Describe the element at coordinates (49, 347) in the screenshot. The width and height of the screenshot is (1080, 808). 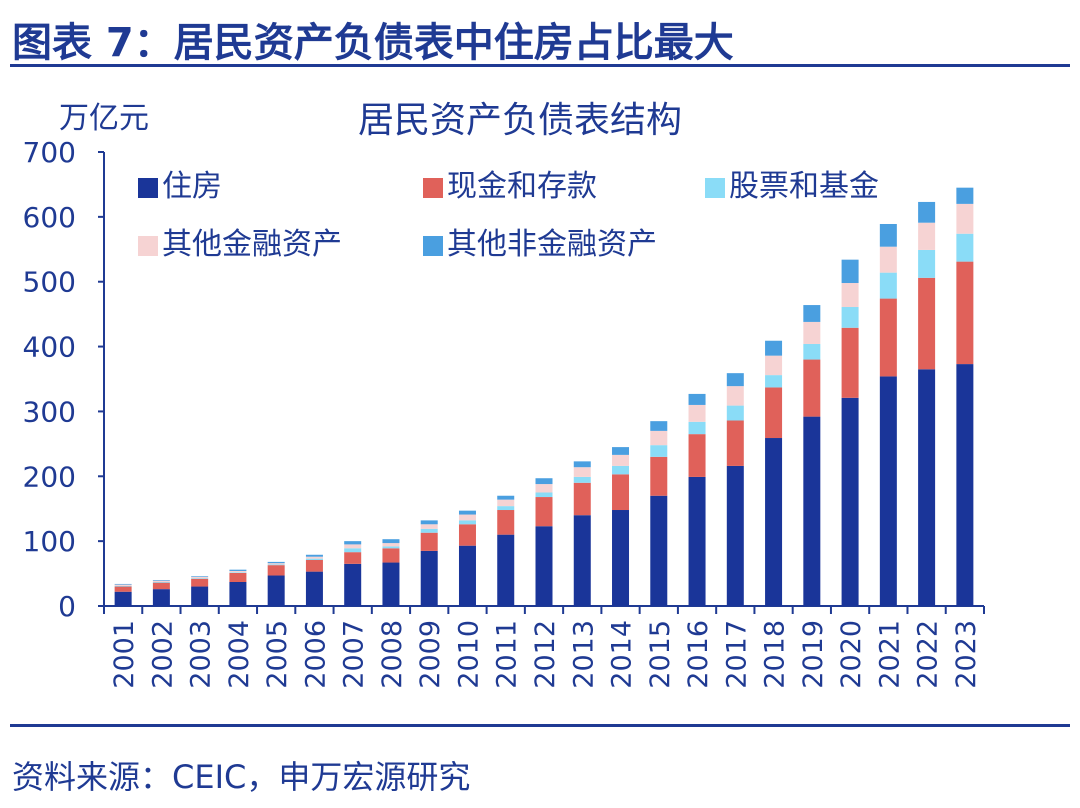
I see `y-tick-label: 400` at that location.